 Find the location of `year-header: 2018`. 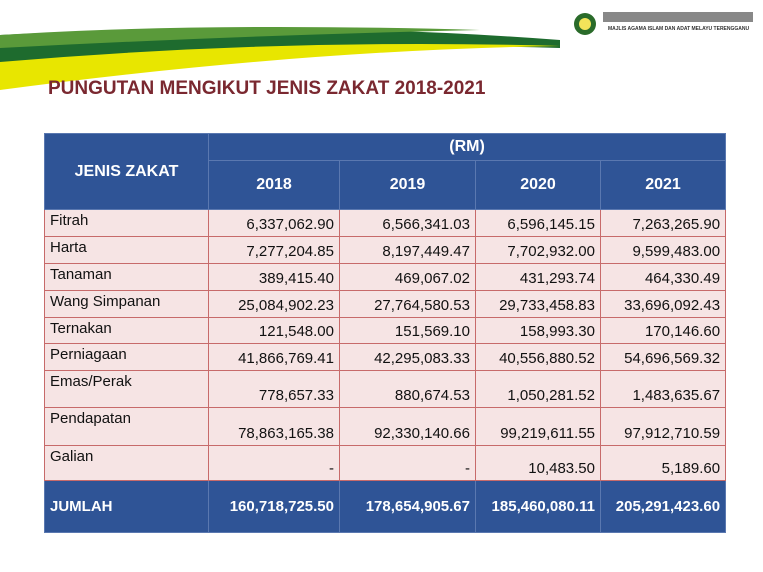

year-header: 2018 is located at coordinates (274, 185).